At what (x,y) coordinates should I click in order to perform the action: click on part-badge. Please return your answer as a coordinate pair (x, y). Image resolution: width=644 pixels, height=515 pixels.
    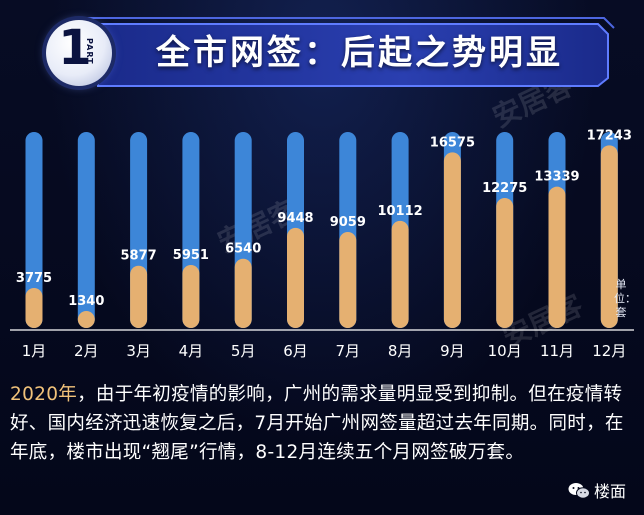
    Looking at the image, I should click on (79, 53).